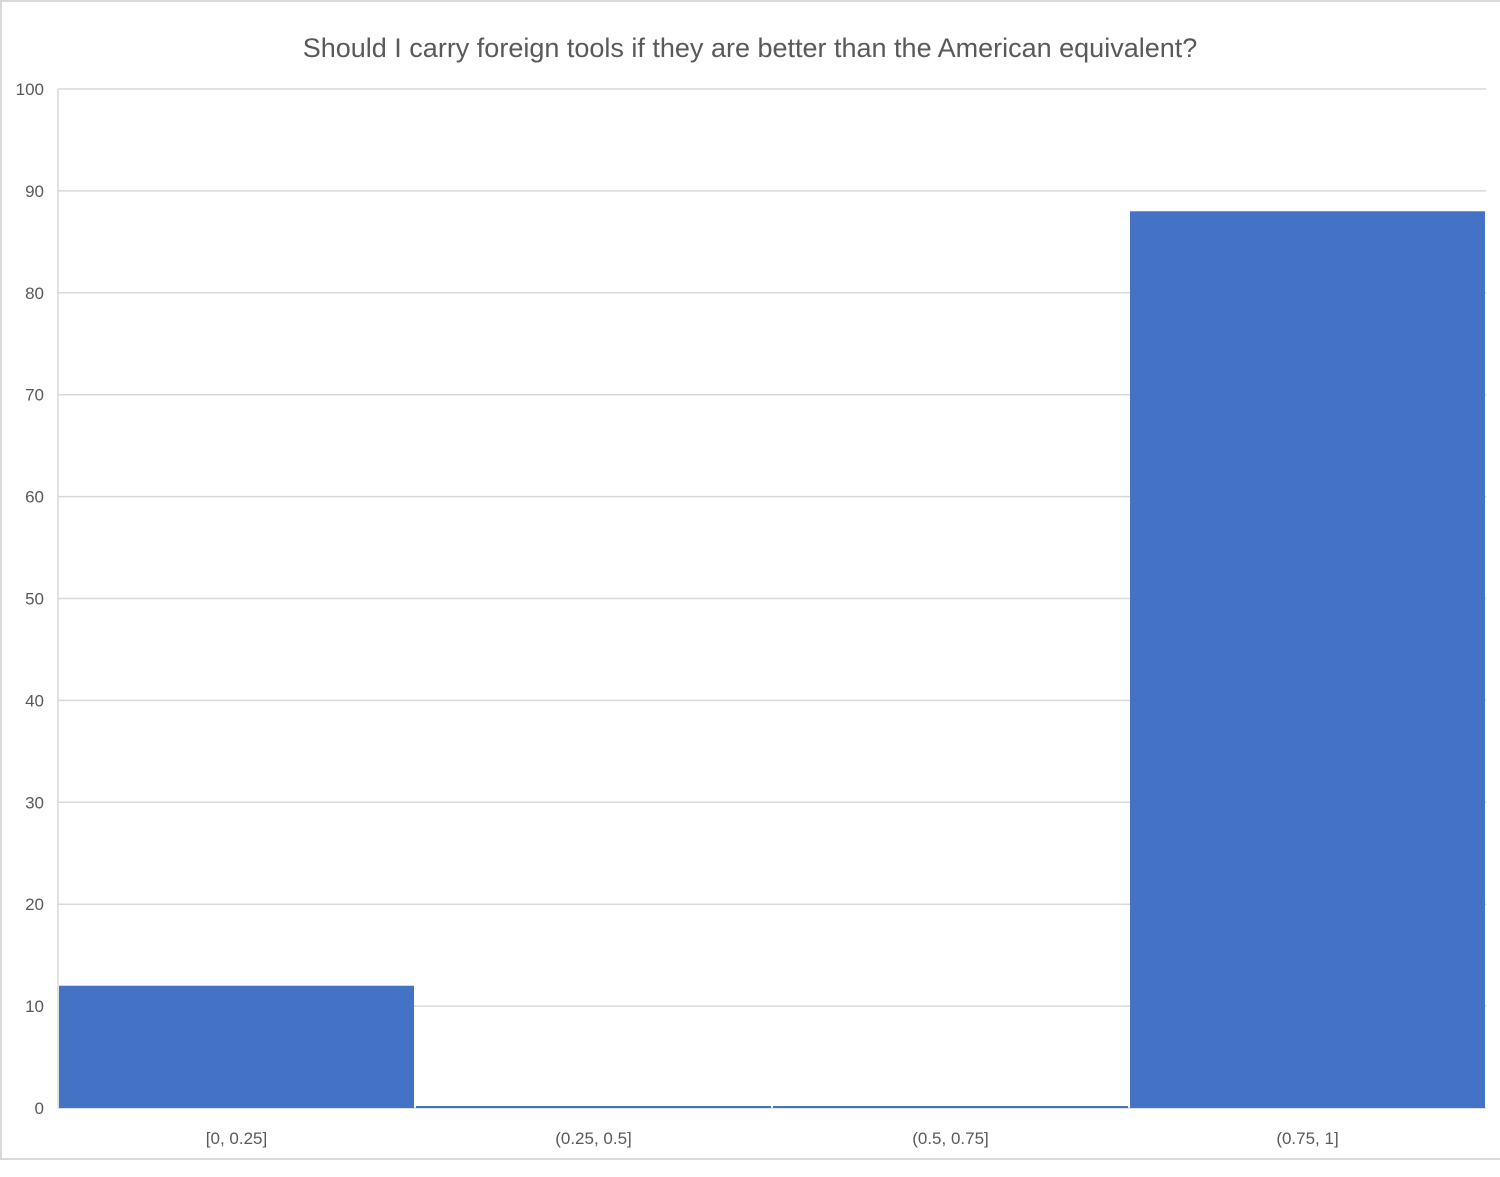  I want to click on y-tick-label: 50, so click(34, 599).